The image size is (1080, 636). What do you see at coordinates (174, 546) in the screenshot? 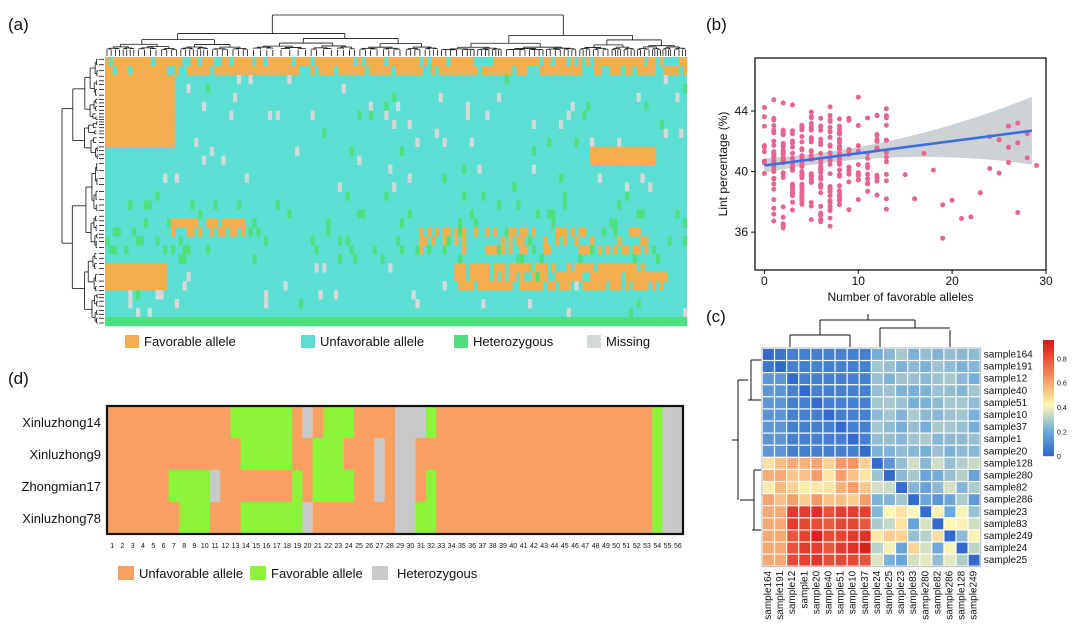
I see `column-number: 7` at bounding box center [174, 546].